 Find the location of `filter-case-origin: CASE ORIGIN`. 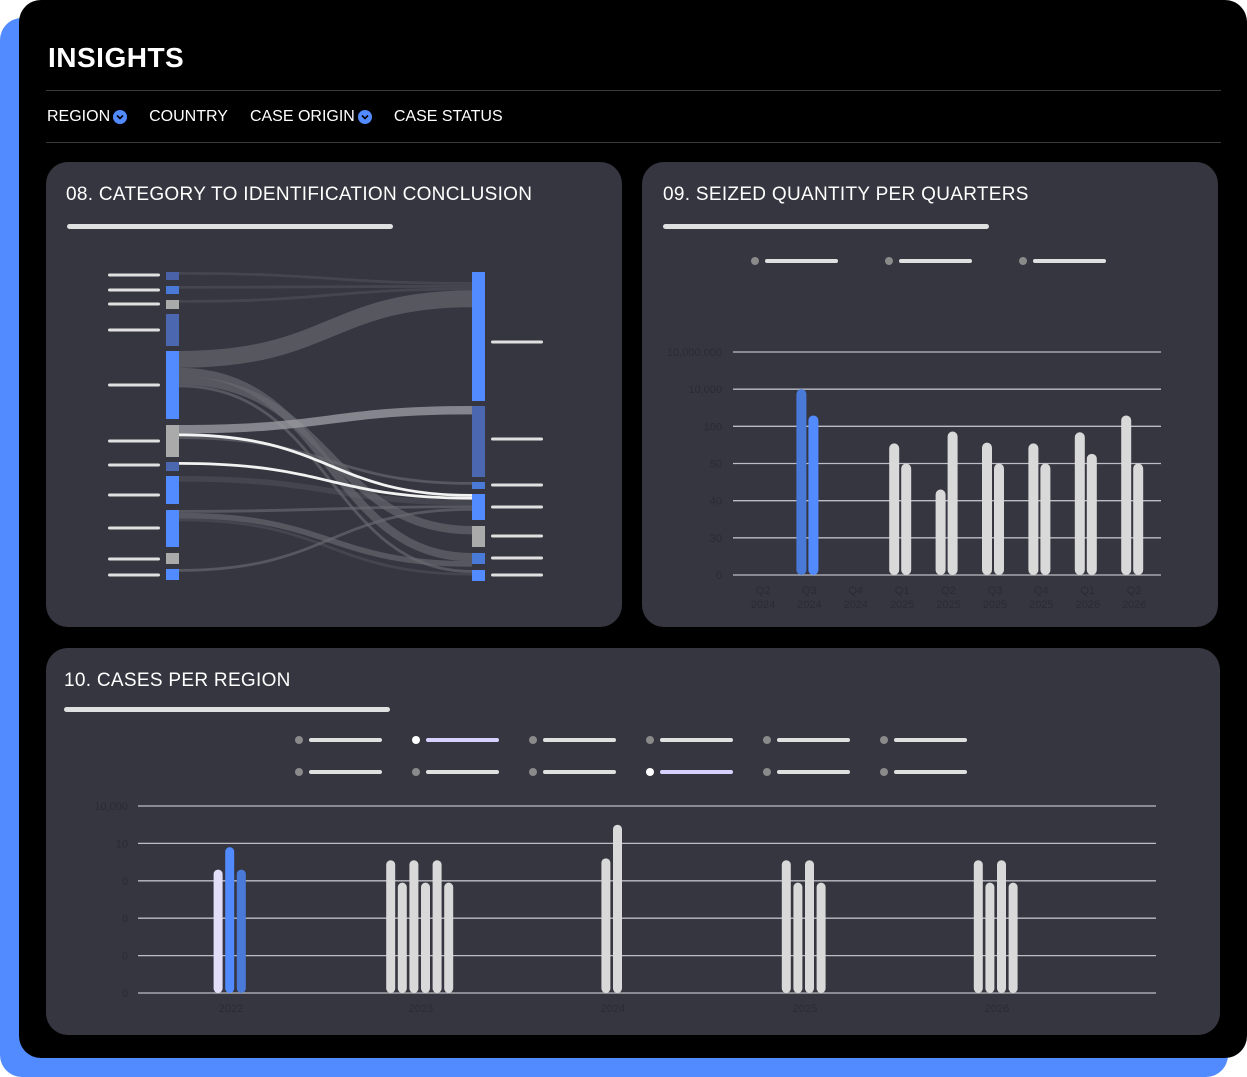

filter-case-origin: CASE ORIGIN is located at coordinates (311, 117).